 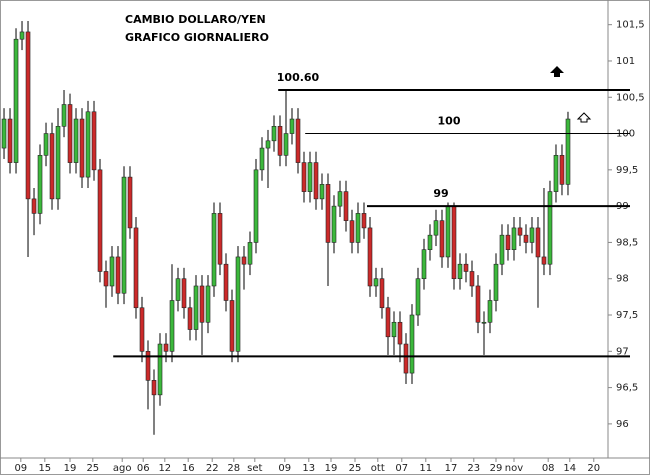 I want to click on x-tick-label: 08, so click(x=548, y=468).